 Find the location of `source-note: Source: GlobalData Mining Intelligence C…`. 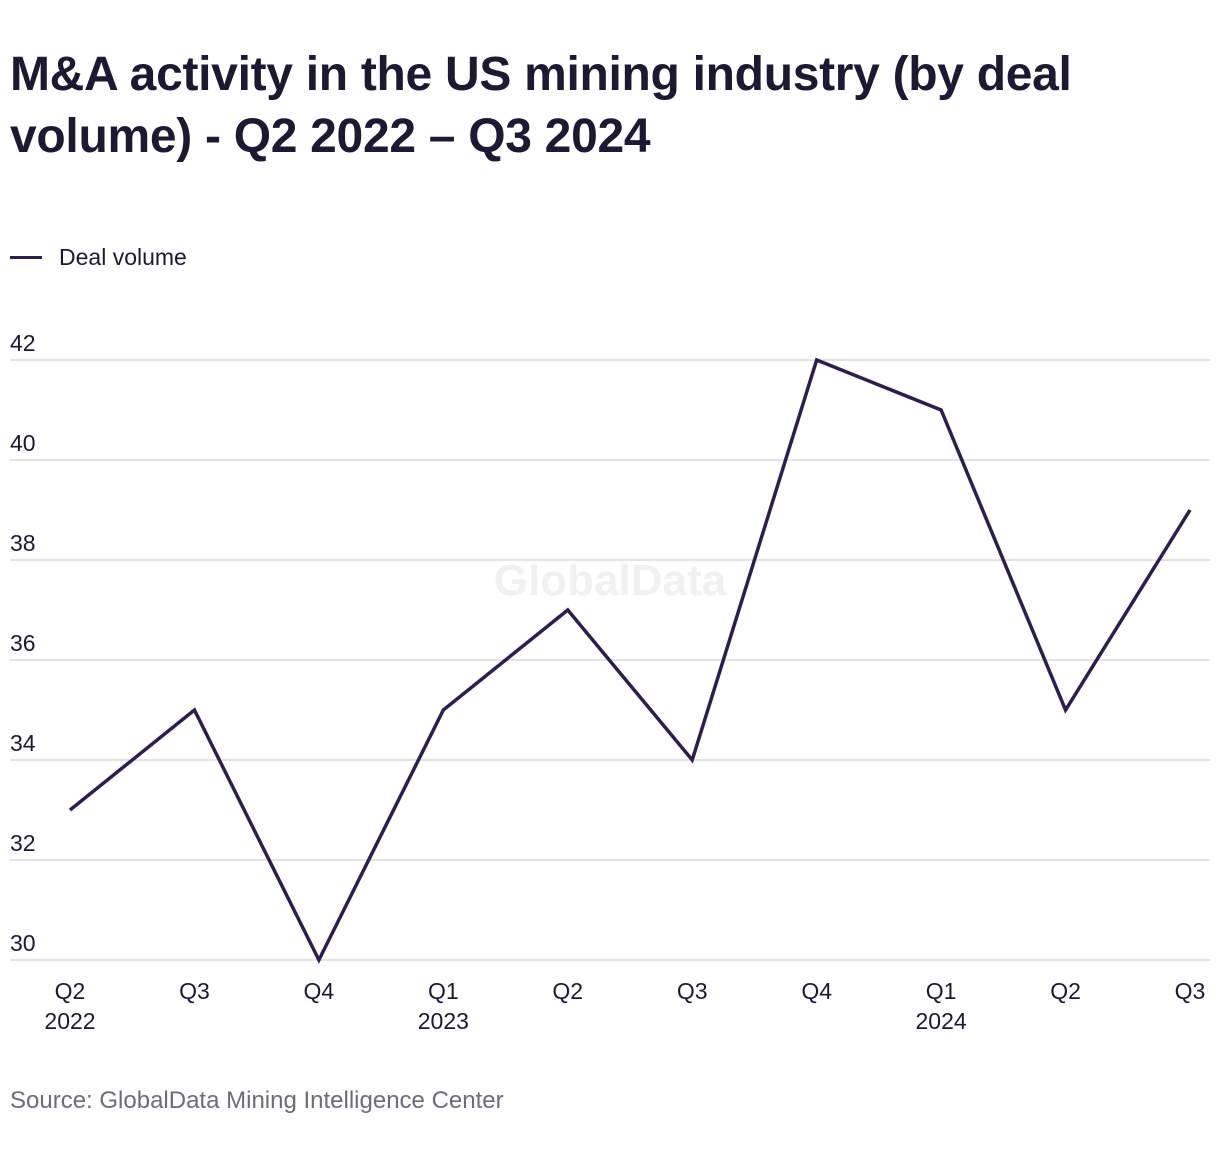

source-note: Source: GlobalData Mining Intelligence C… is located at coordinates (257, 1100).